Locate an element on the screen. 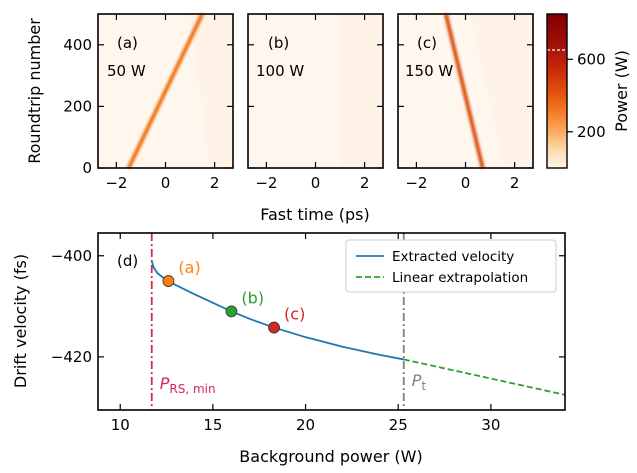 This screenshot has width=637, height=473. heatmap-y-tick-label: 400 is located at coordinates (77, 45).